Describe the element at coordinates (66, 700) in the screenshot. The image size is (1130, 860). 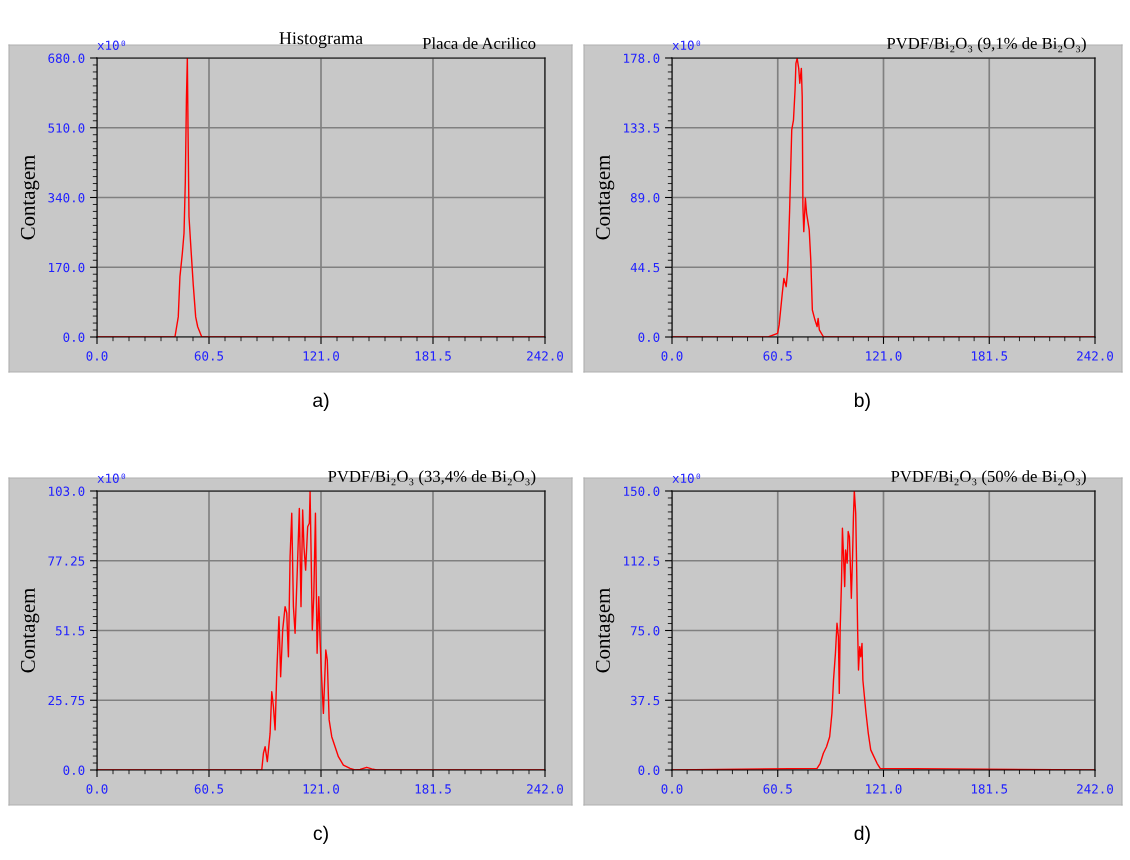
I see `y-tick-label: 25.75` at that location.